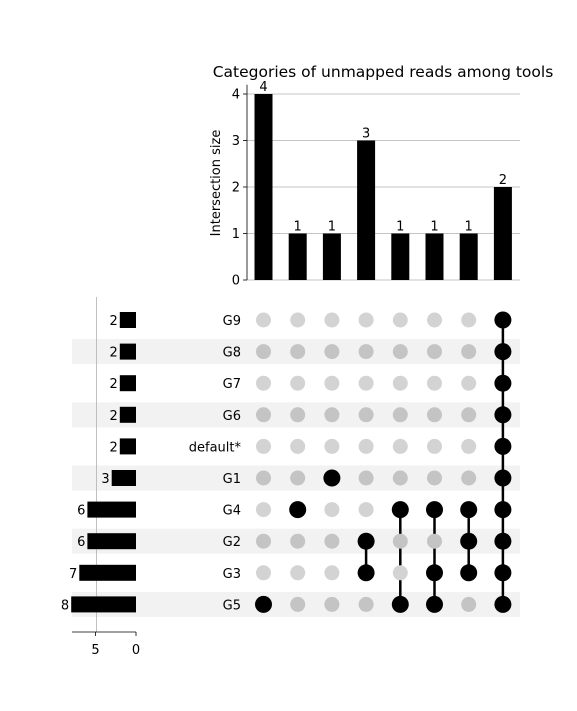 The image size is (577, 711). What do you see at coordinates (216, 183) in the screenshot?
I see `y-axis-label: Intersection size` at bounding box center [216, 183].